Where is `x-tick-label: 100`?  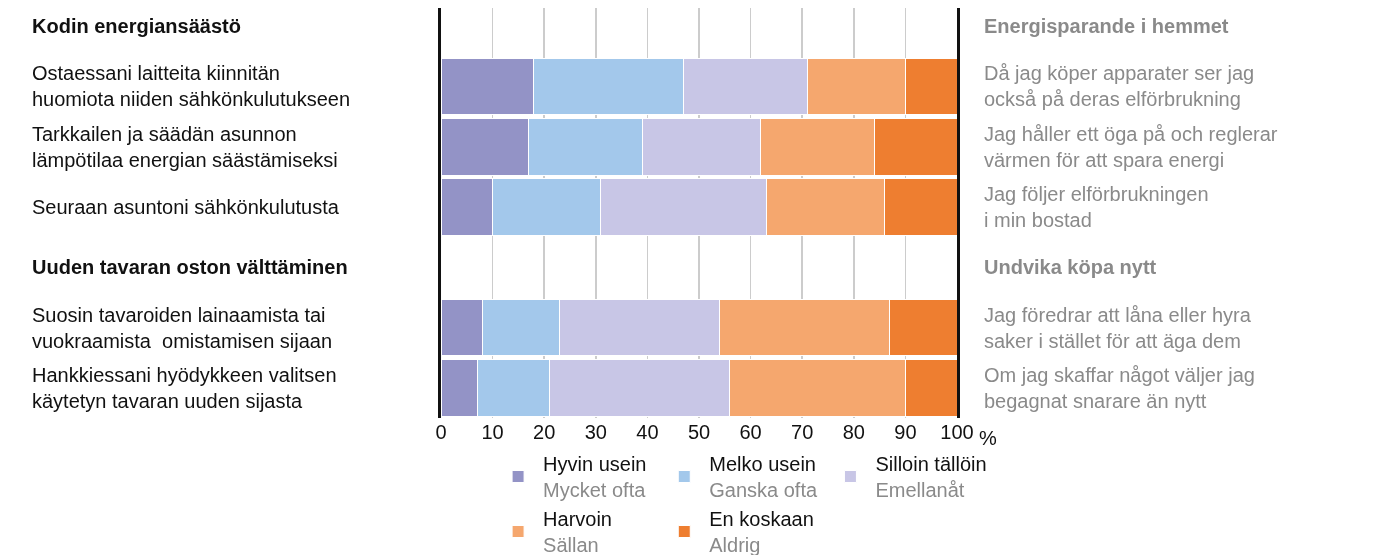 x-tick-label: 100 is located at coordinates (957, 432).